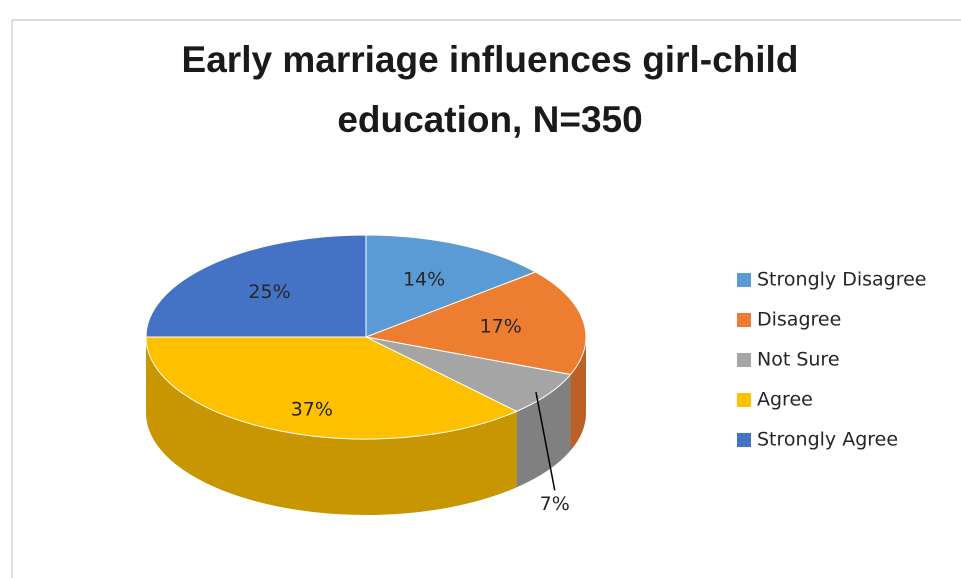 The image size is (961, 578). I want to click on legend-label: Strongly Agree, so click(827, 440).